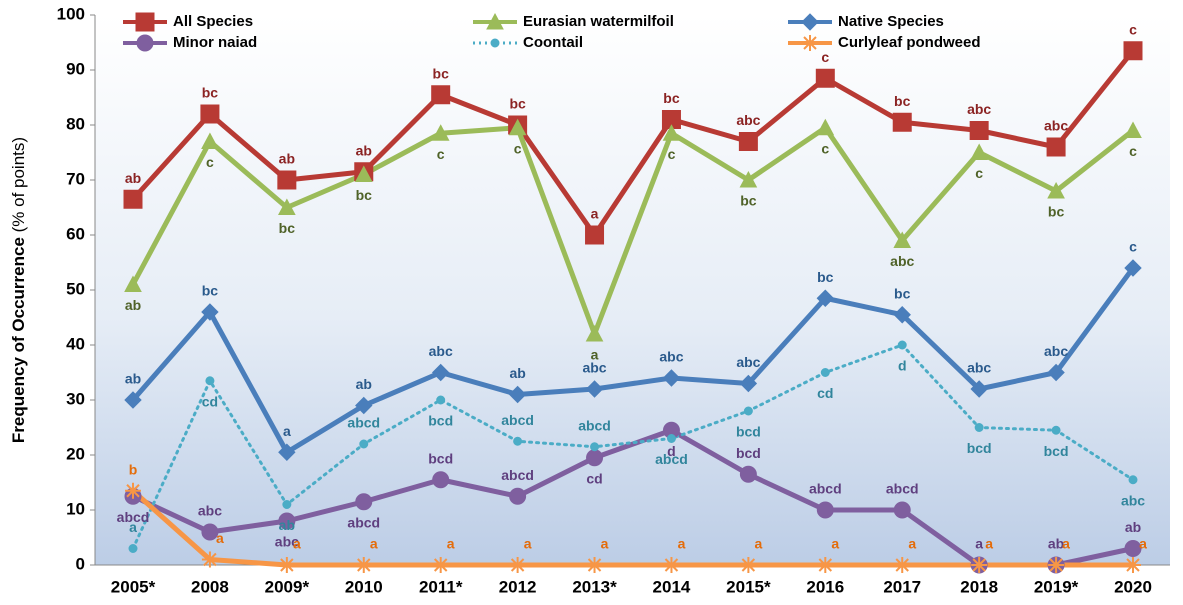 The image size is (1183, 605). Describe the element at coordinates (598, 21) in the screenshot. I see `legend-label: Eurasian watermilfoil` at that location.